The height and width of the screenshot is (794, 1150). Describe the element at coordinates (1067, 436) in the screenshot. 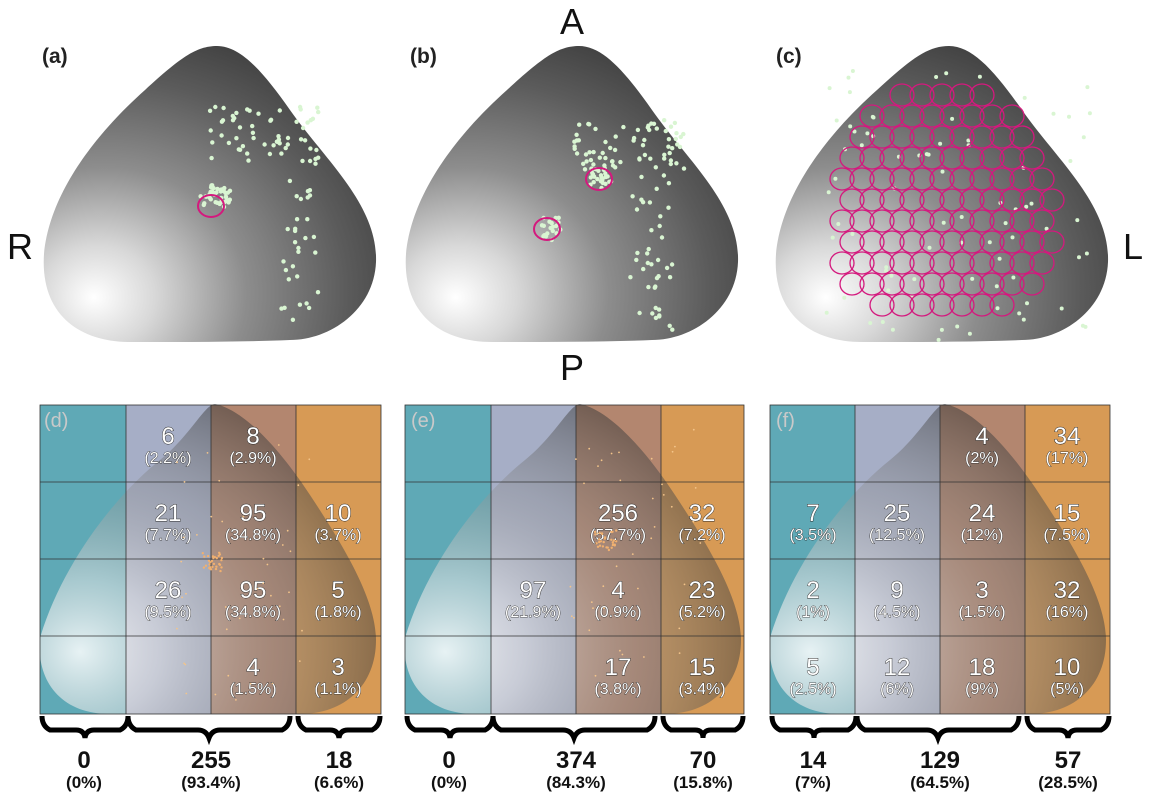

I see `cell-count: 34` at that location.